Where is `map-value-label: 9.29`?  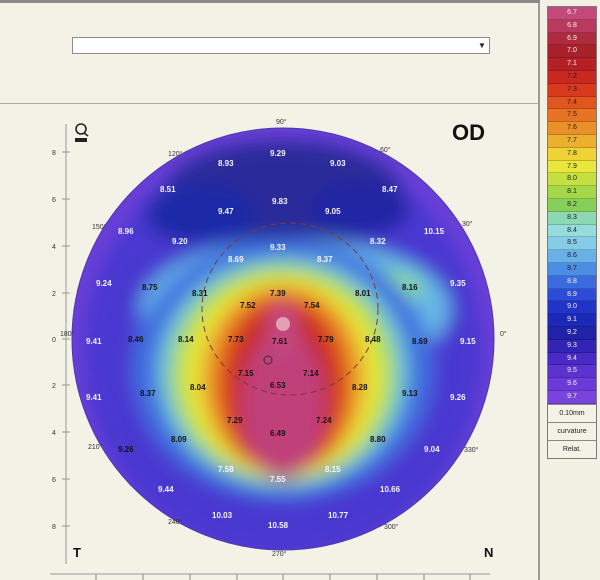
map-value-label: 9.29 is located at coordinates (278, 153).